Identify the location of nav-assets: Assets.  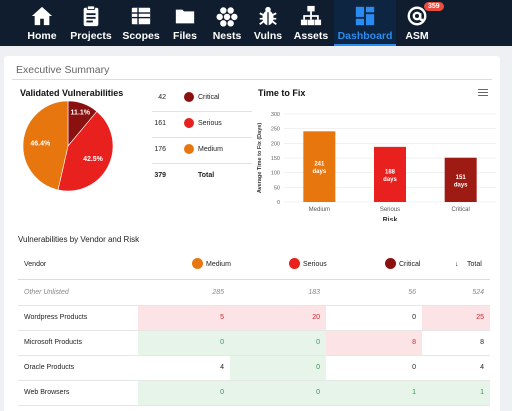
(311, 23).